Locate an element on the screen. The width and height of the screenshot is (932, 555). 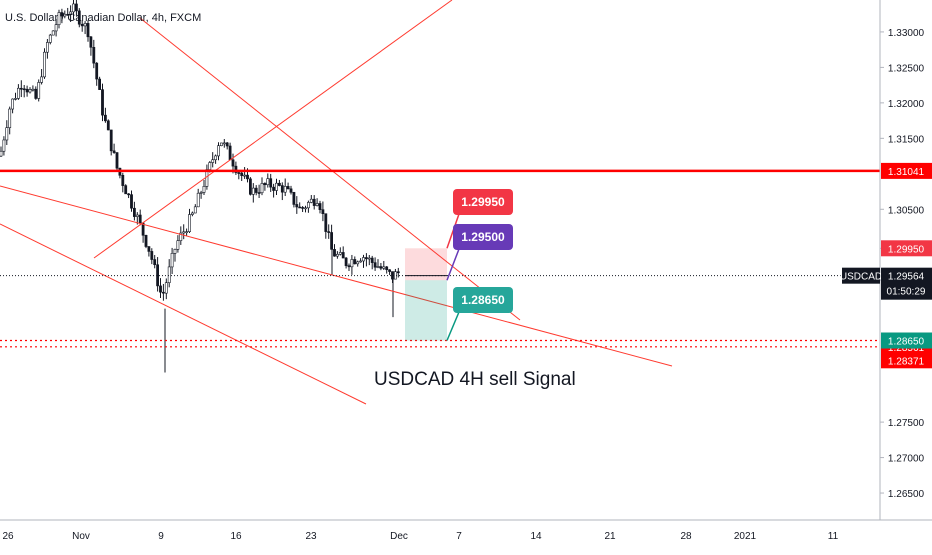
time-tick-label: 7 is located at coordinates (459, 536).